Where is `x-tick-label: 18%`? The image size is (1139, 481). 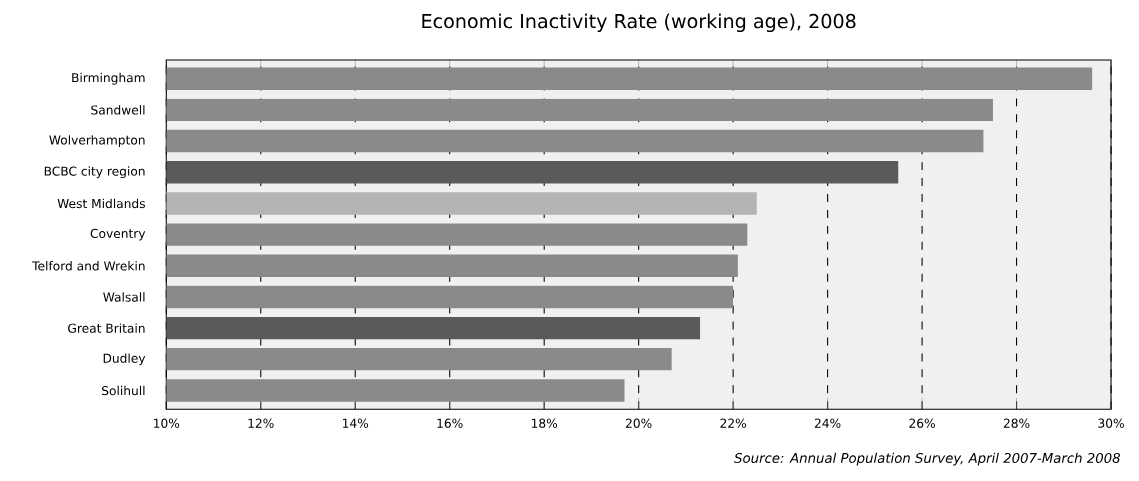
x-tick-label: 18% is located at coordinates (544, 423).